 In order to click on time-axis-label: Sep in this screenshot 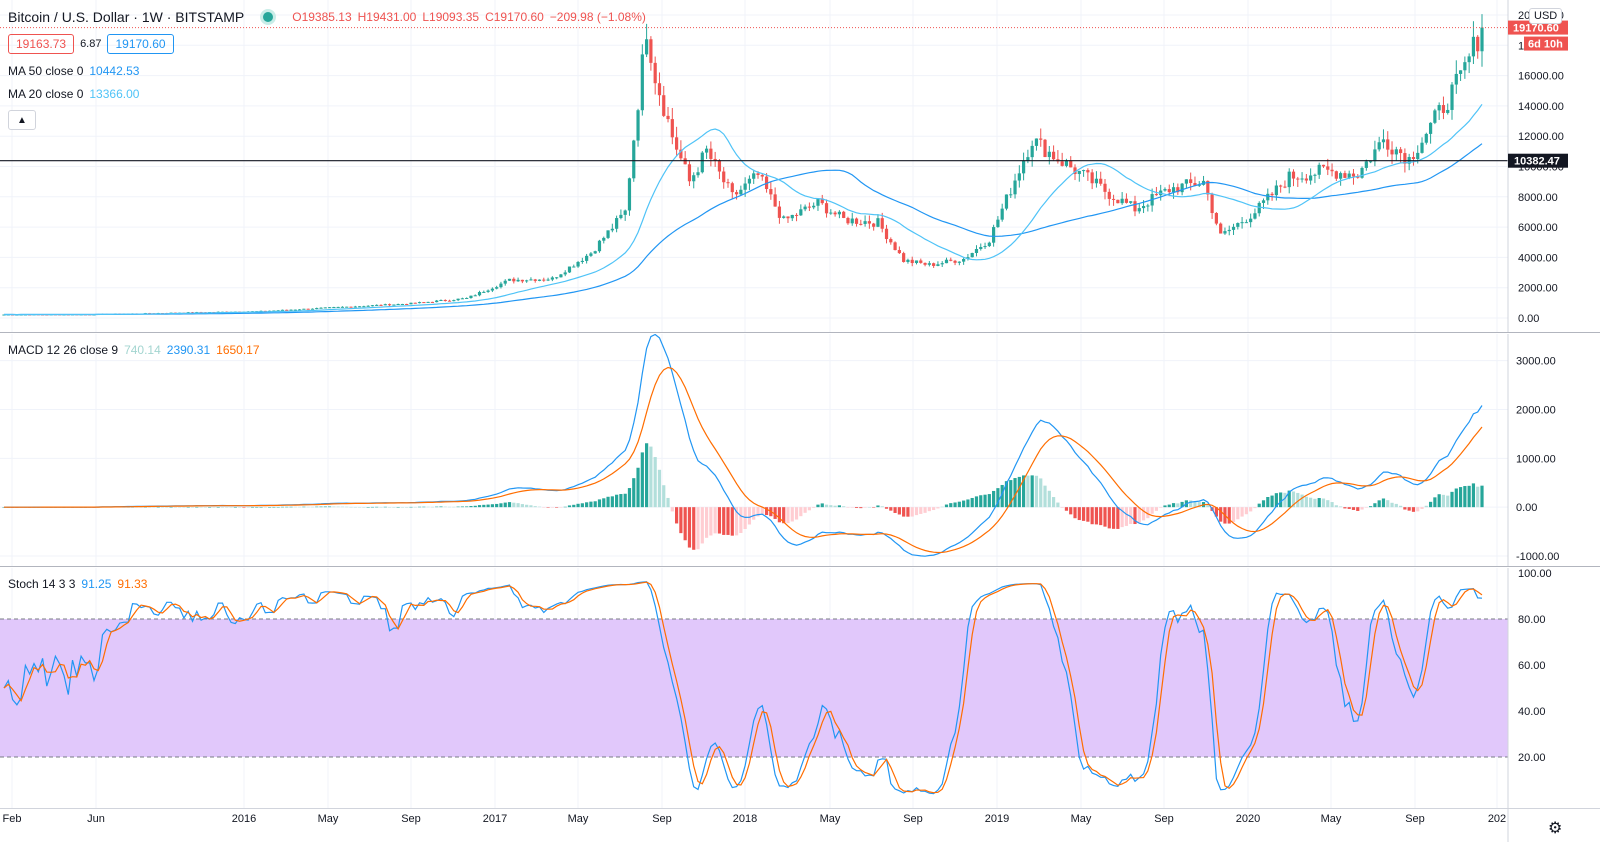, I will do `click(1164, 819)`.